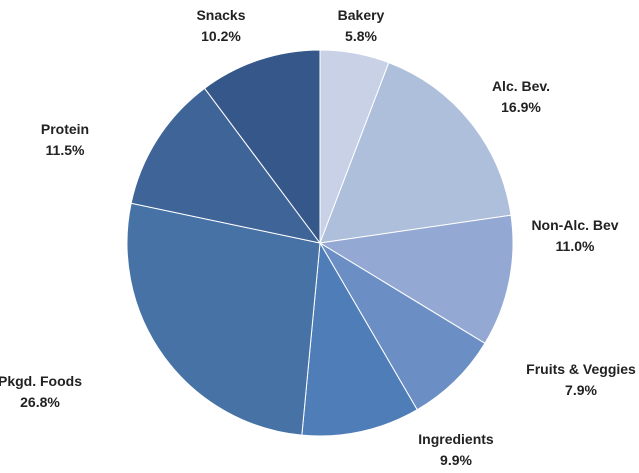 The height and width of the screenshot is (473, 639). What do you see at coordinates (415, 153) in the screenshot?
I see `pie-slice-alc-bev` at bounding box center [415, 153].